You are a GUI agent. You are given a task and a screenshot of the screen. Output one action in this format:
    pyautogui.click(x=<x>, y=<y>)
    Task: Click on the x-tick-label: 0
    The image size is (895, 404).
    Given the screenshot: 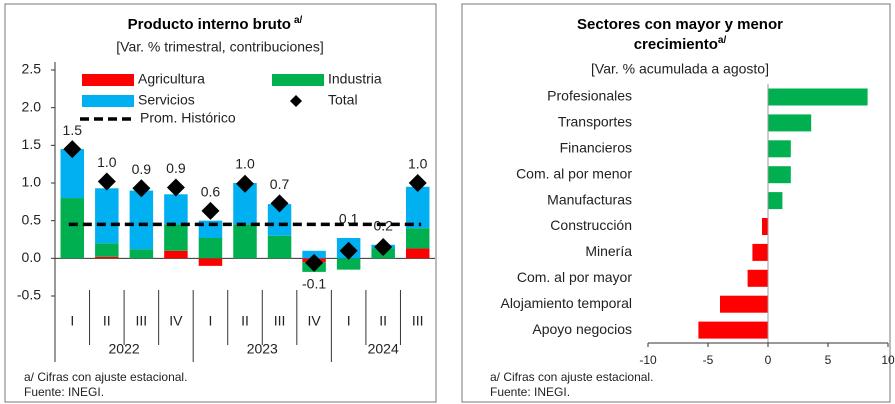 What is the action you would take?
    pyautogui.click(x=768, y=360)
    